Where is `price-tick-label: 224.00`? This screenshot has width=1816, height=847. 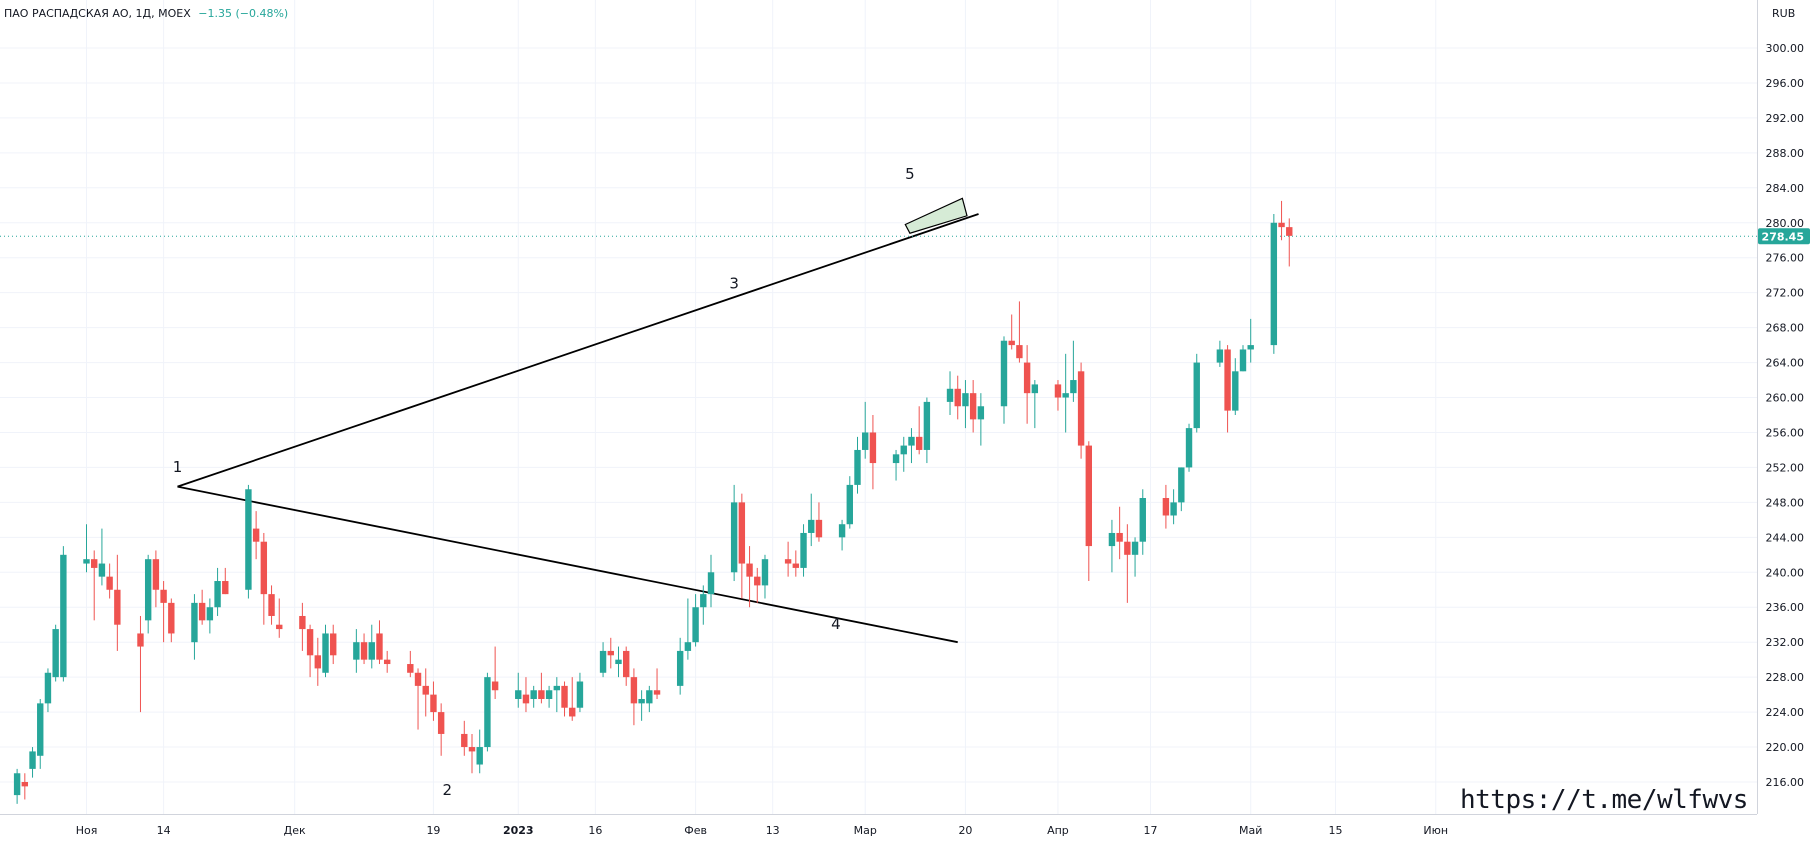
price-tick-label: 224.00 is located at coordinates (1785, 712).